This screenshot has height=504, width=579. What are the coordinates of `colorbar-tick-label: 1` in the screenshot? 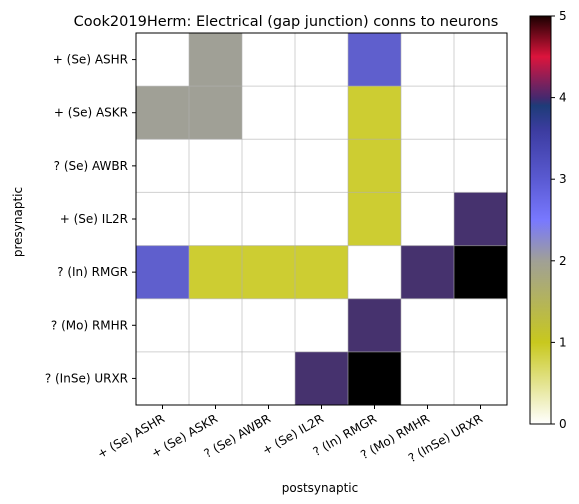 It's located at (563, 342).